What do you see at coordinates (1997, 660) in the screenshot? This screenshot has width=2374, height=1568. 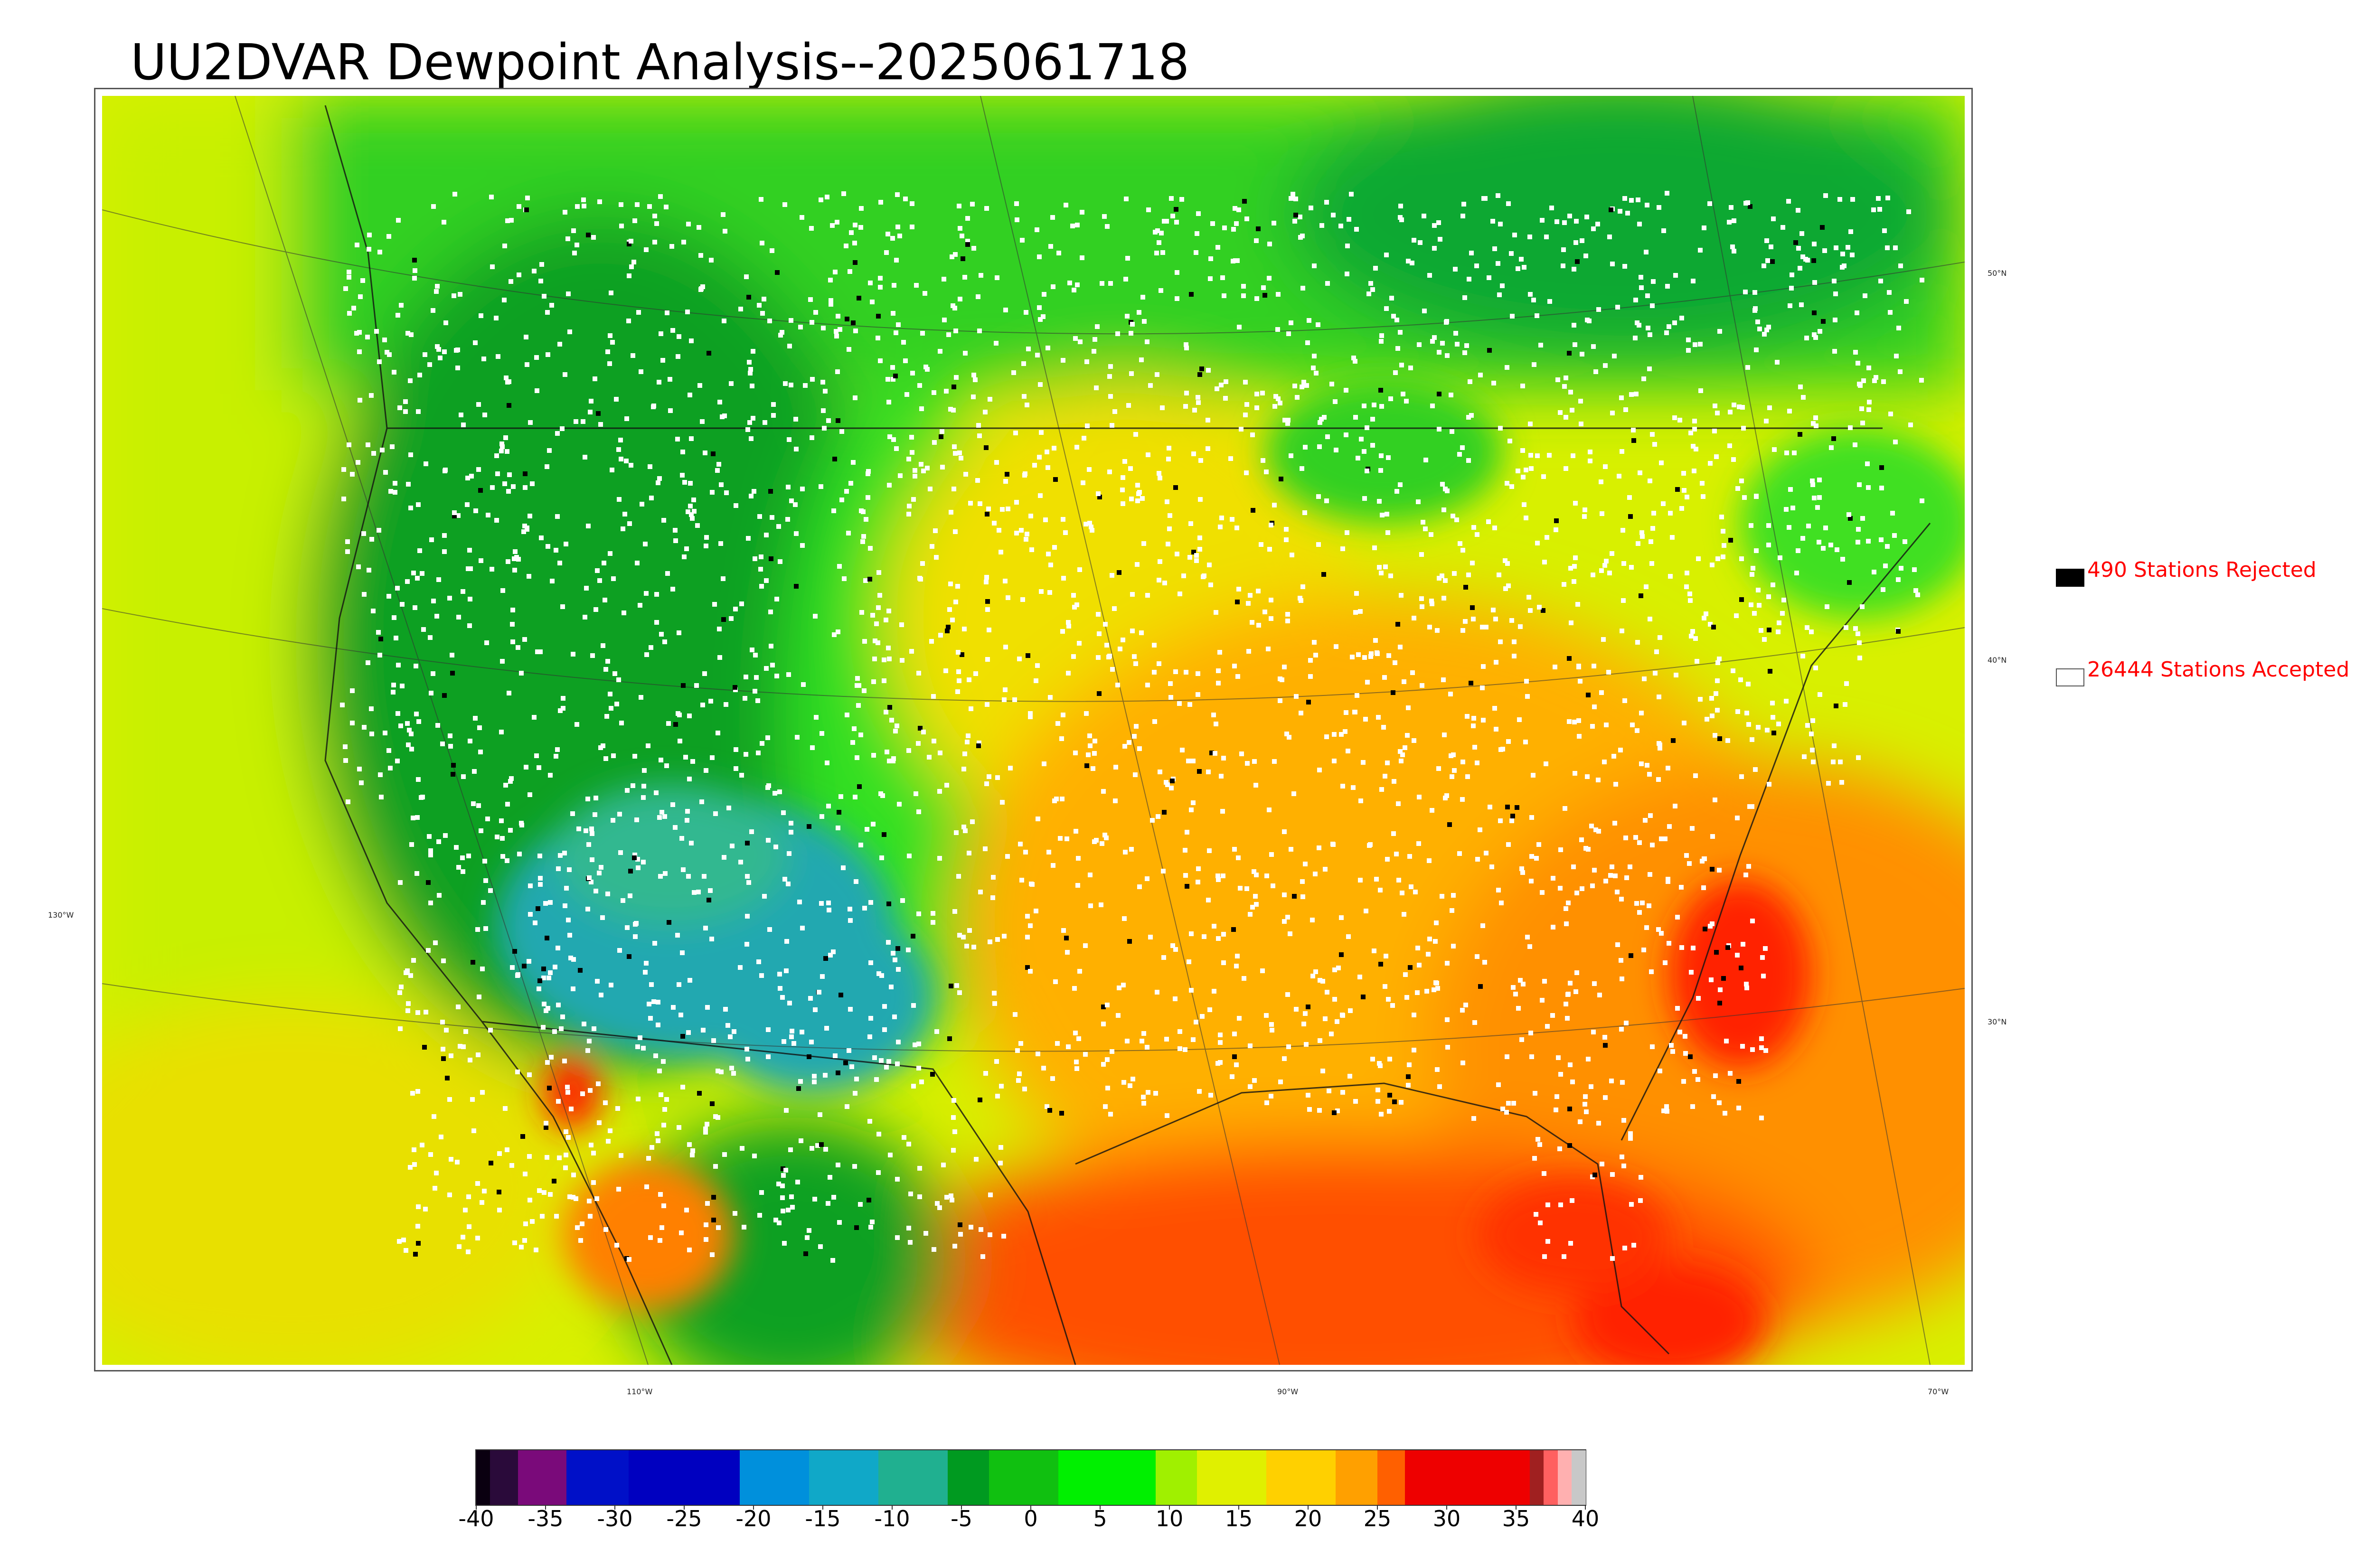 I see `lat-label-40n: 40°N` at bounding box center [1997, 660].